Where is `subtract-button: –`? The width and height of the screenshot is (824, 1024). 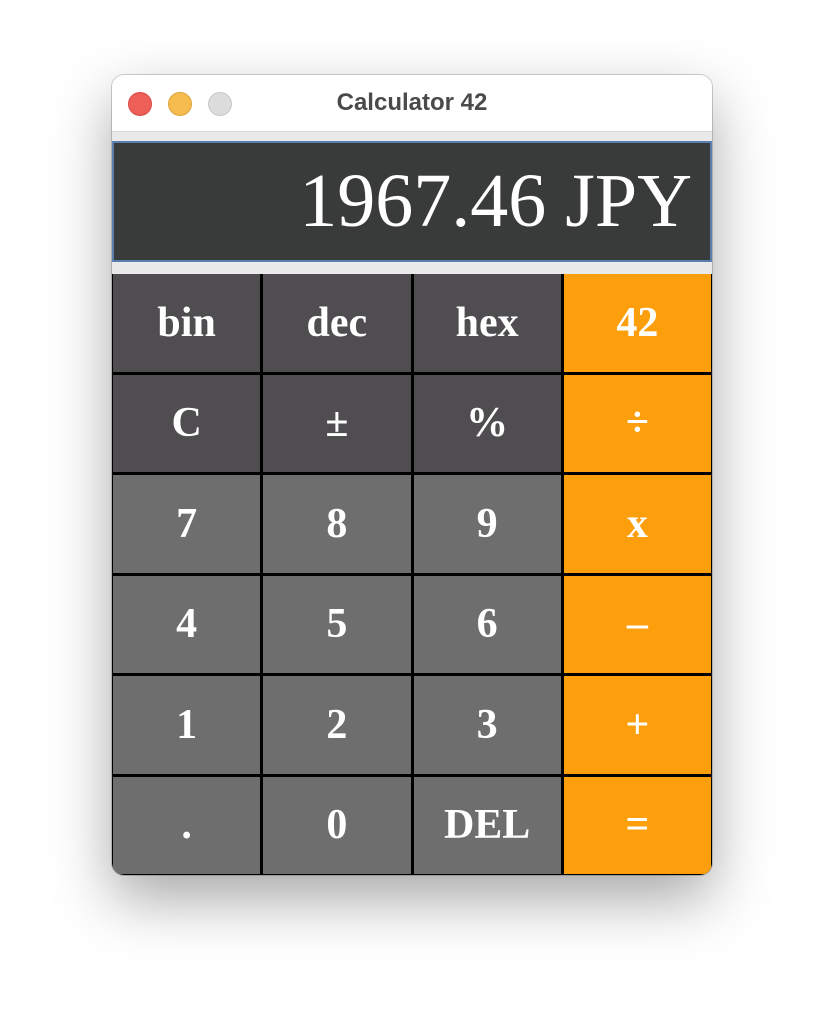
subtract-button: – is located at coordinates (637, 624).